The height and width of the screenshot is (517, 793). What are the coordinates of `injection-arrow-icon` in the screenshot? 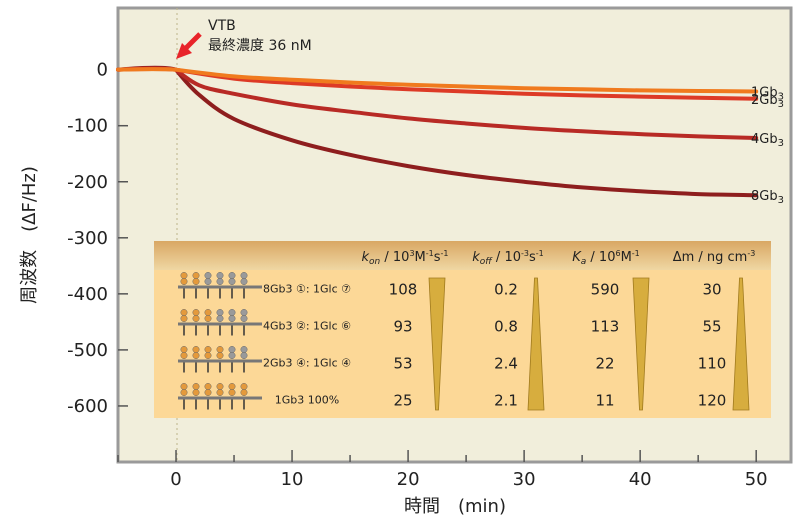 It's located at (189, 45).